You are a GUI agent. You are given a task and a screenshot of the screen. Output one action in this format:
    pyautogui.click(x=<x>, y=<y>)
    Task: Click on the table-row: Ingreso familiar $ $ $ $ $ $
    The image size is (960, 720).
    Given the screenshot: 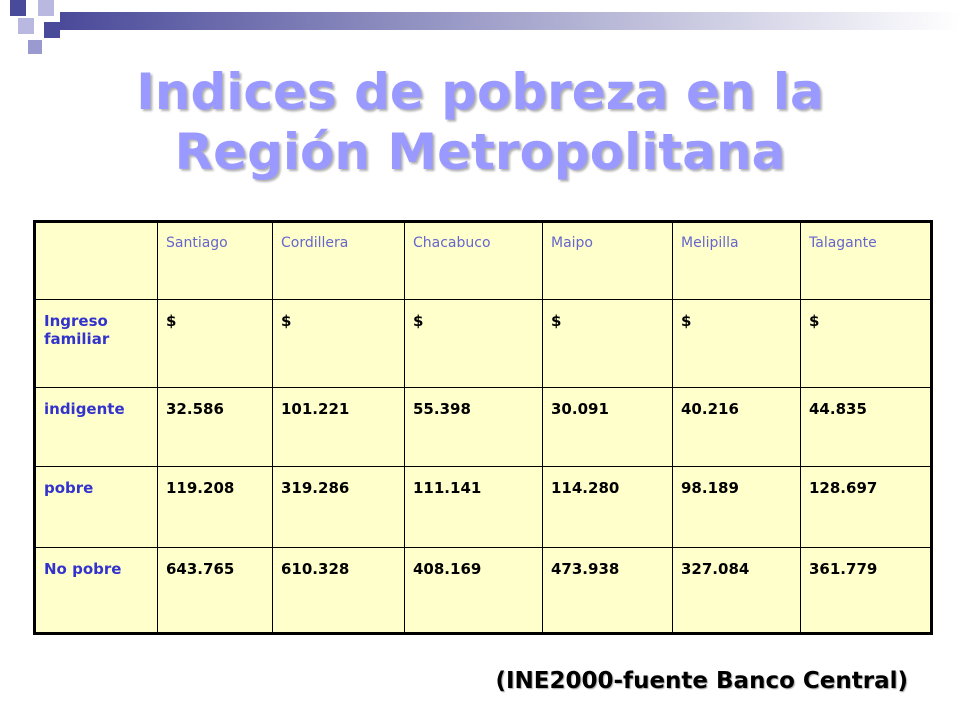 What is the action you would take?
    pyautogui.click(x=483, y=343)
    